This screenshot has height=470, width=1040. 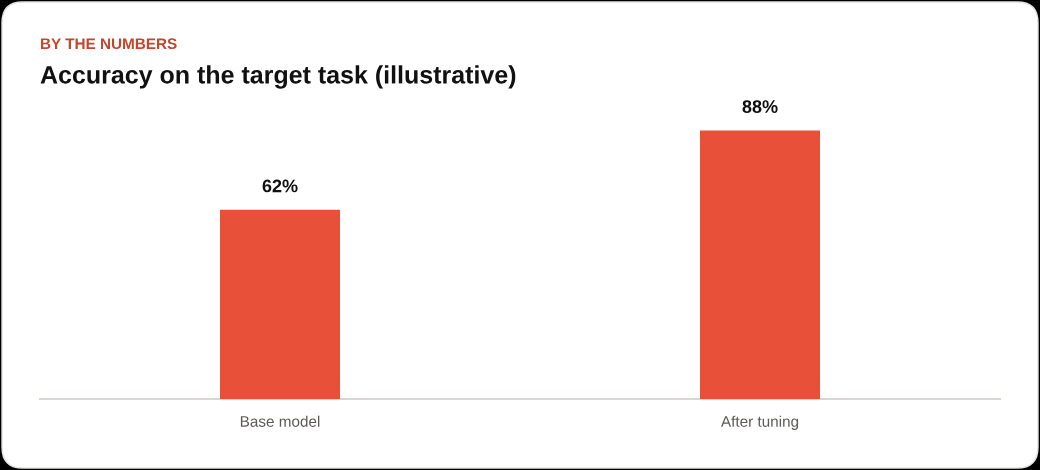 I want to click on data-label: 62%, so click(x=280, y=186).